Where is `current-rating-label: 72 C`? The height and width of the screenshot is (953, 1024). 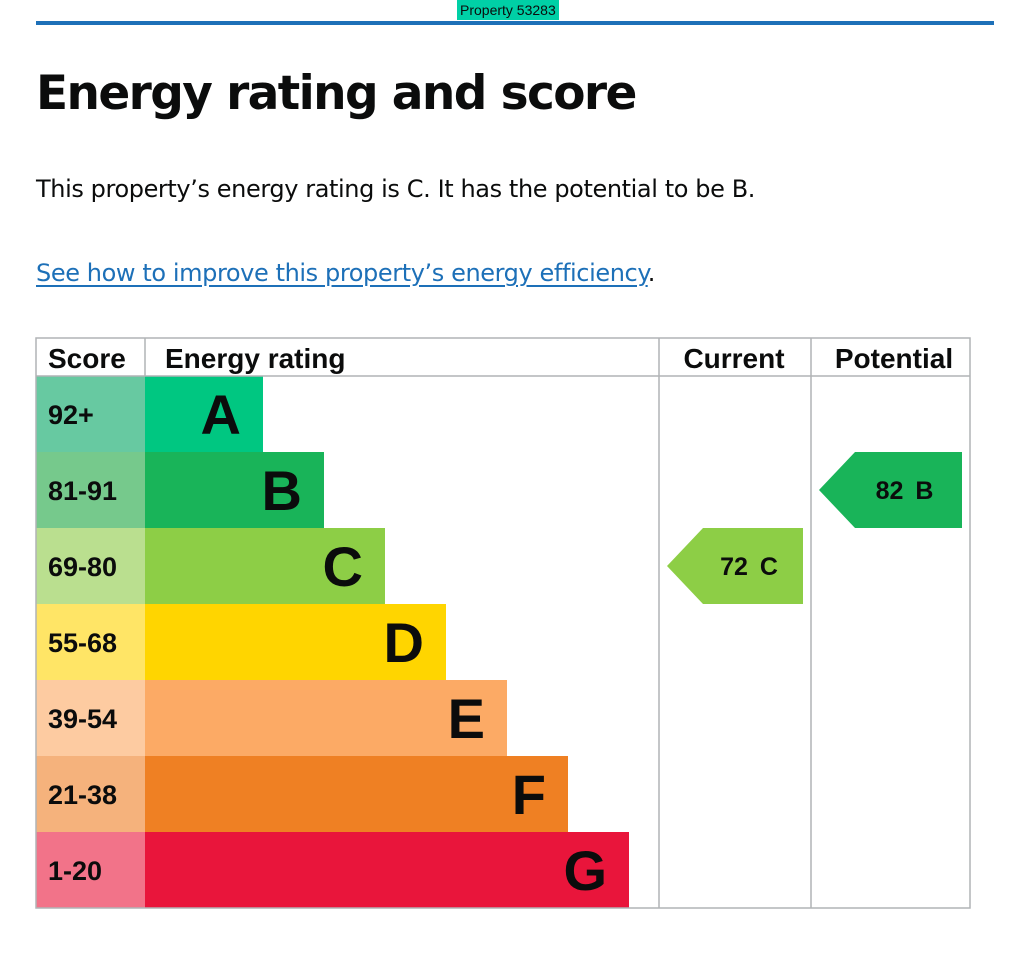
current-rating-label: 72 C is located at coordinates (749, 567).